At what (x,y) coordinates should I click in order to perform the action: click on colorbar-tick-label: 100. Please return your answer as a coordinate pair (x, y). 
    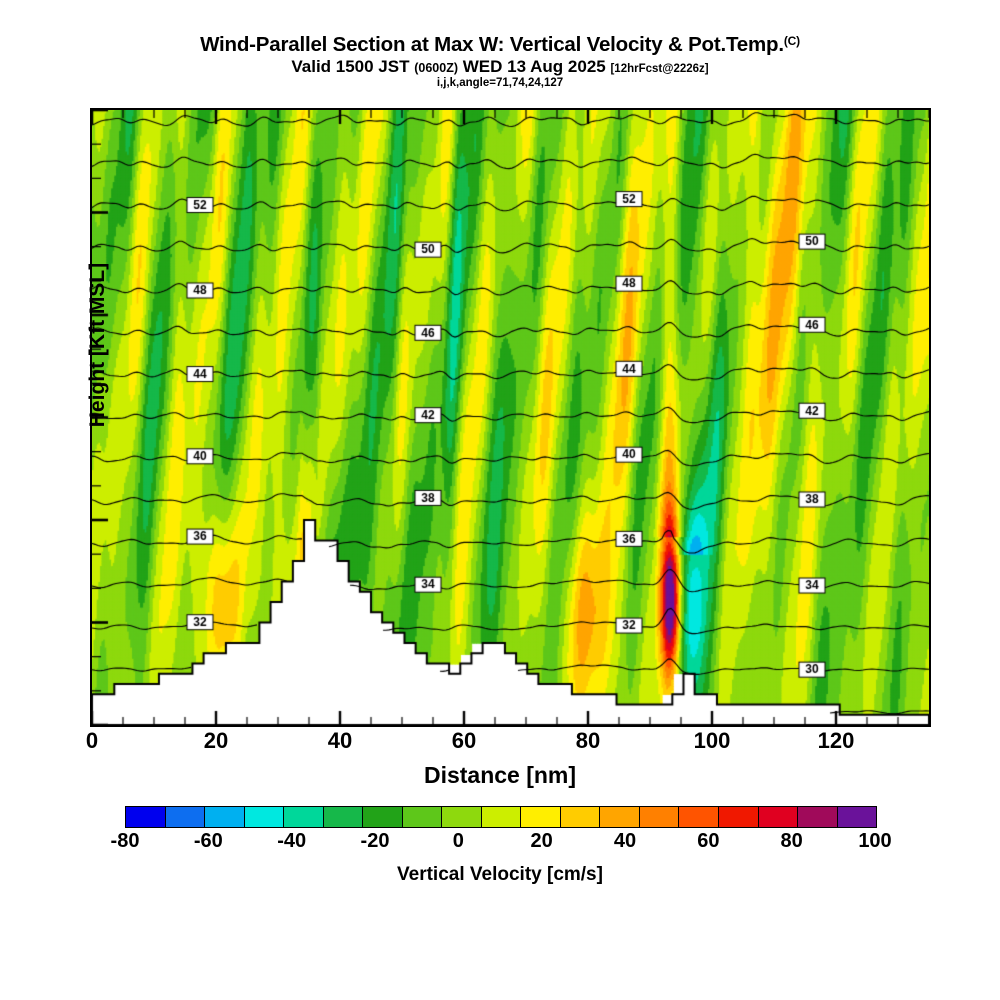
    Looking at the image, I should click on (875, 841).